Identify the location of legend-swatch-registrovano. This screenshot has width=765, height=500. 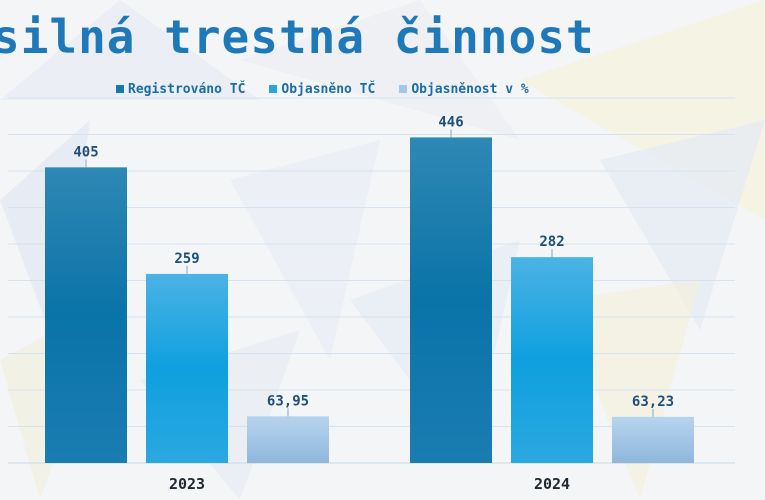
(120, 89).